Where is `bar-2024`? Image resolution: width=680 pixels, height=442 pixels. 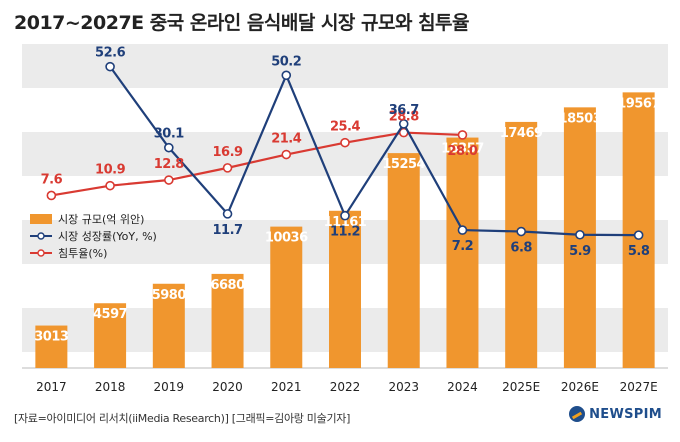
bar-2024 is located at coordinates (462, 252).